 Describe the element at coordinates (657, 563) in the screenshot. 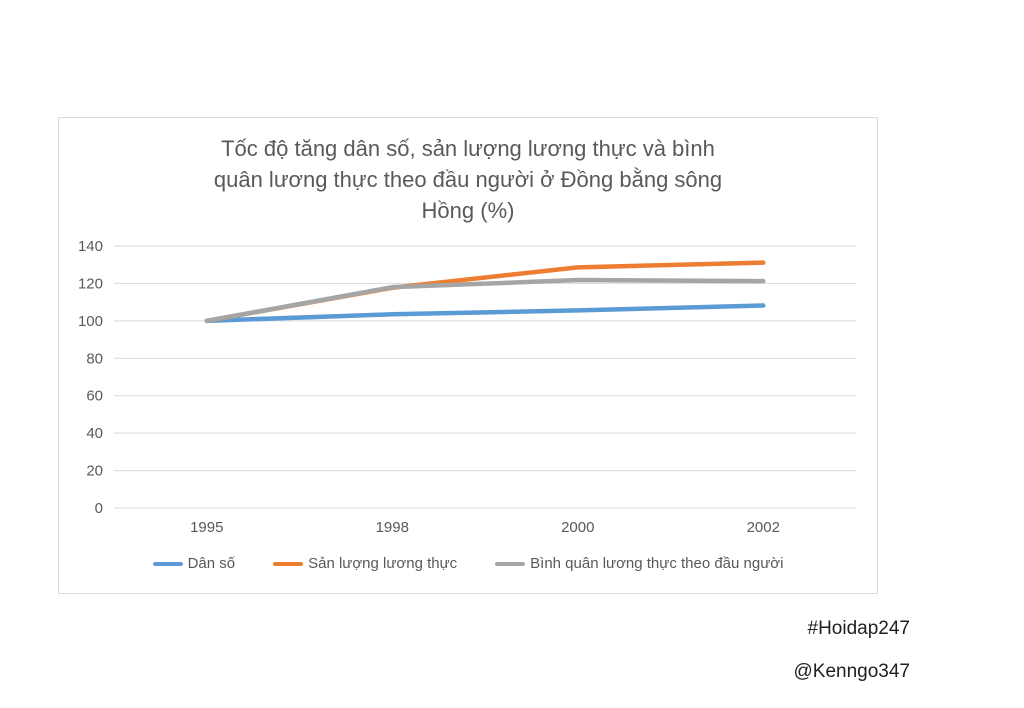

I see `legend-label: Bình quân lương thực theo đầu người` at that location.